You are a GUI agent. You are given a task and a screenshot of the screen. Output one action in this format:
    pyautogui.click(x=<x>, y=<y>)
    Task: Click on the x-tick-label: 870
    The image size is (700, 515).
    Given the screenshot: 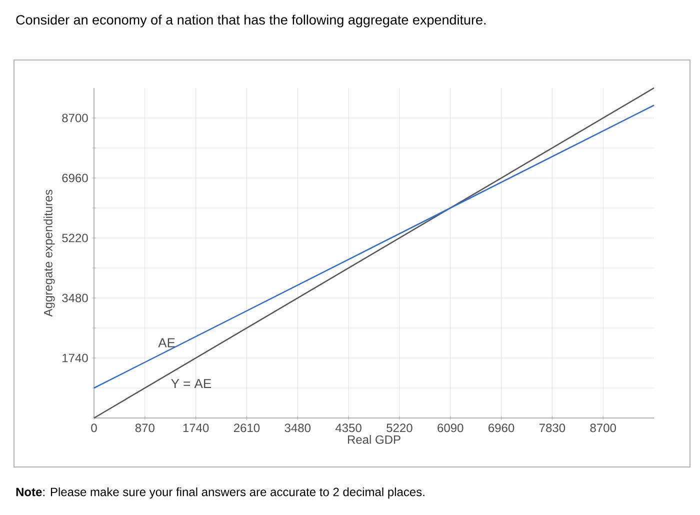 What is the action you would take?
    pyautogui.click(x=144, y=428)
    